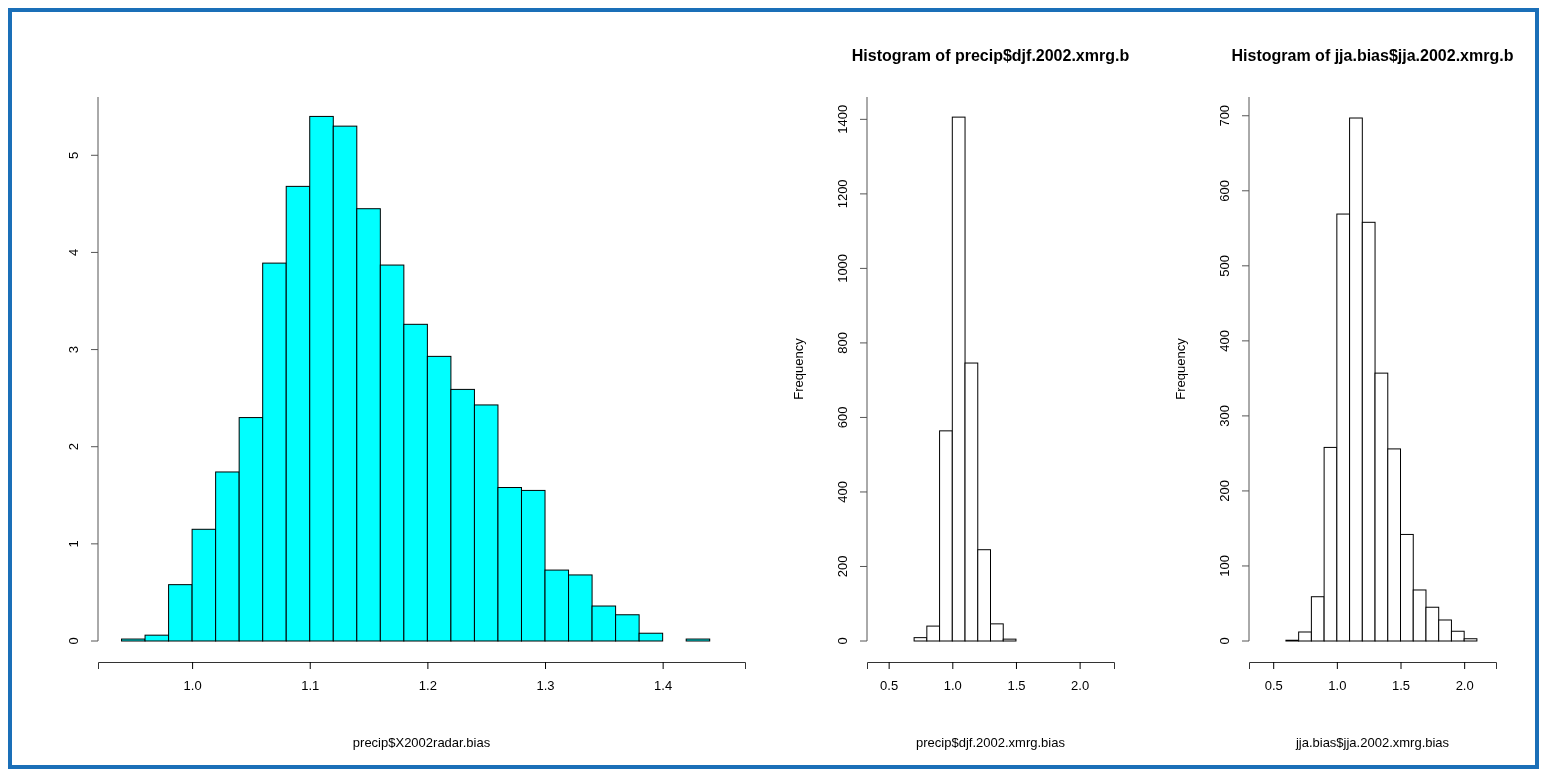 This screenshot has height=777, width=1547. What do you see at coordinates (991, 742) in the screenshot?
I see `x-axis-title: precip$djf.2002.xmrg.bias` at bounding box center [991, 742].